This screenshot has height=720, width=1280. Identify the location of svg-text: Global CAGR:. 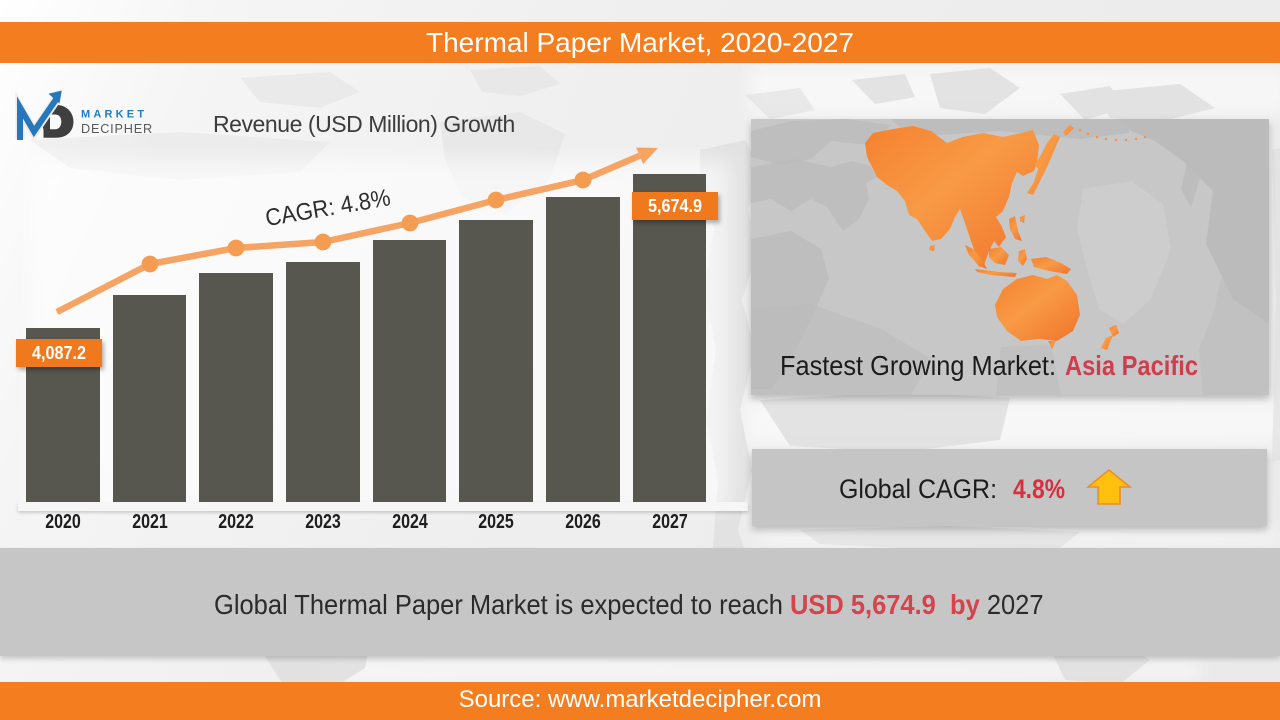
(918, 489).